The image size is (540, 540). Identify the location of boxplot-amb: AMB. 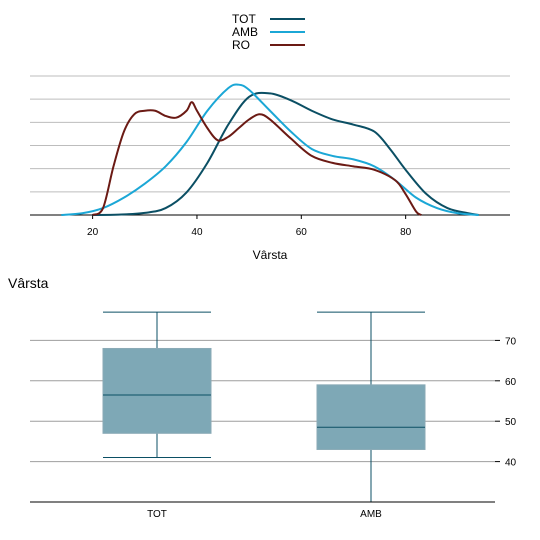
(371, 415).